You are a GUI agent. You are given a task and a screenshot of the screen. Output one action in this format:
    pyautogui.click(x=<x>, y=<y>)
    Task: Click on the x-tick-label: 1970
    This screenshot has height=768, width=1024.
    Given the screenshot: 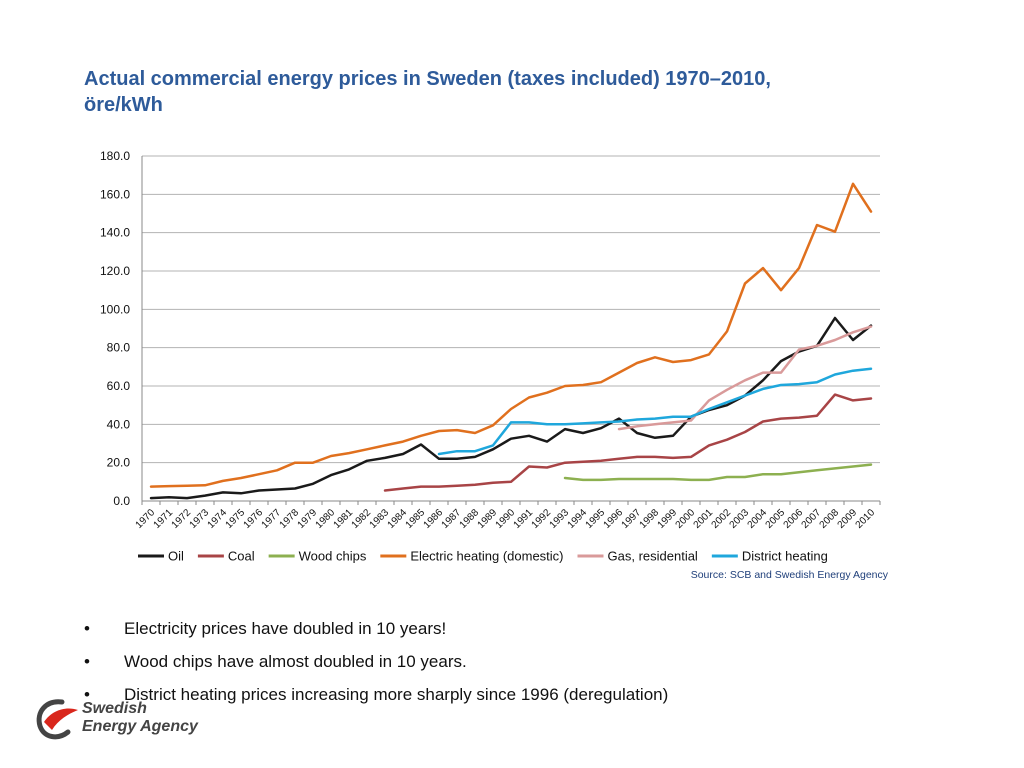 What is the action you would take?
    pyautogui.click(x=146, y=519)
    